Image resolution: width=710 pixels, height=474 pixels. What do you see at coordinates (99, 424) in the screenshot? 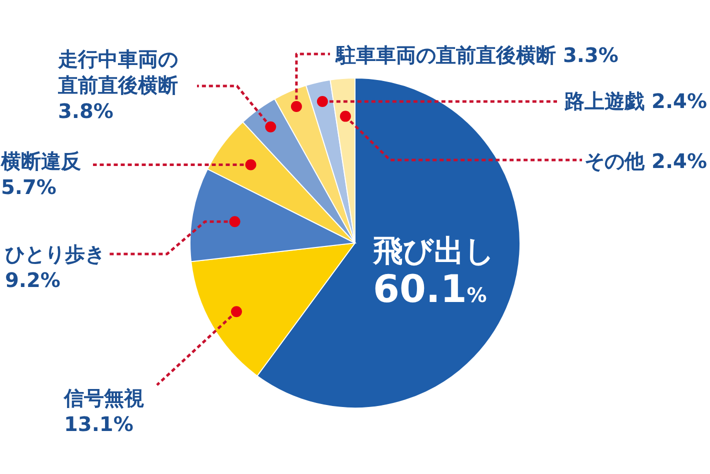
I see `data-label: 13.1%` at bounding box center [99, 424].